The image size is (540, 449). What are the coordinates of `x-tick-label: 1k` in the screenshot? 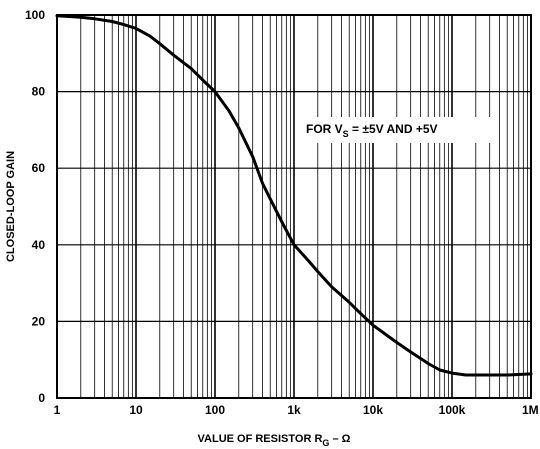 It's located at (294, 410).